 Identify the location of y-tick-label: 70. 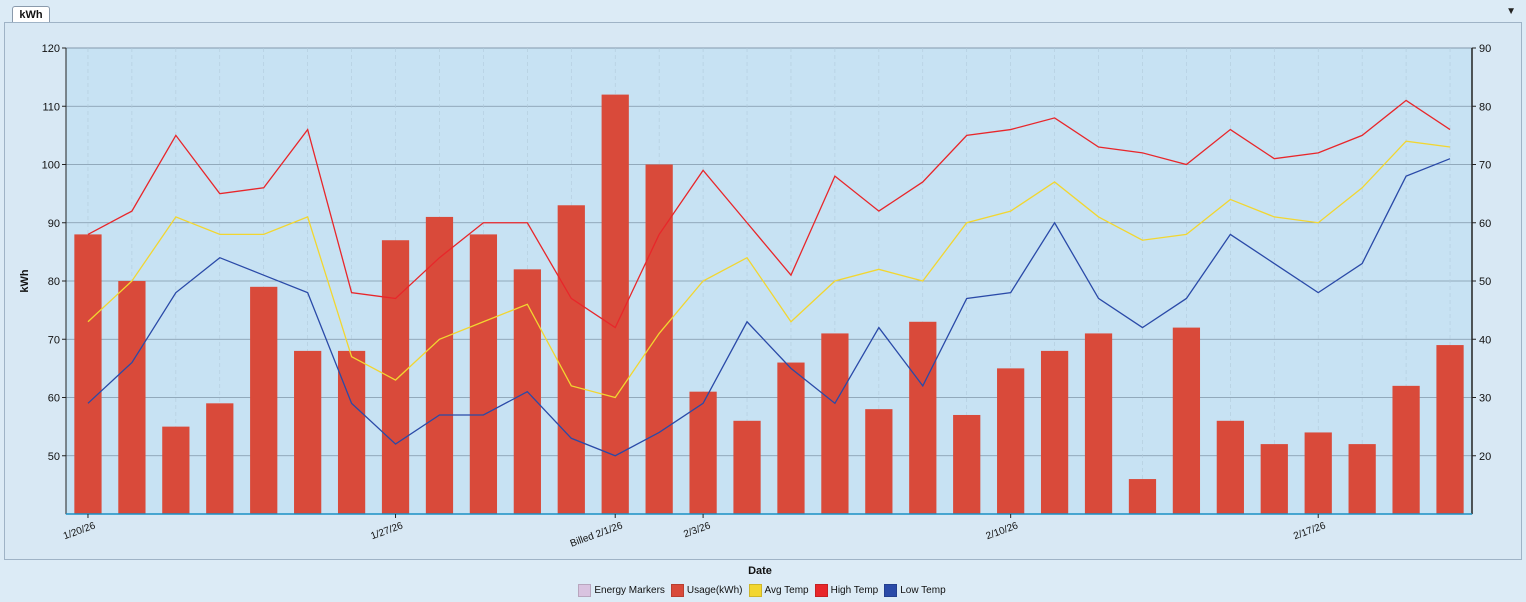
(54, 340).